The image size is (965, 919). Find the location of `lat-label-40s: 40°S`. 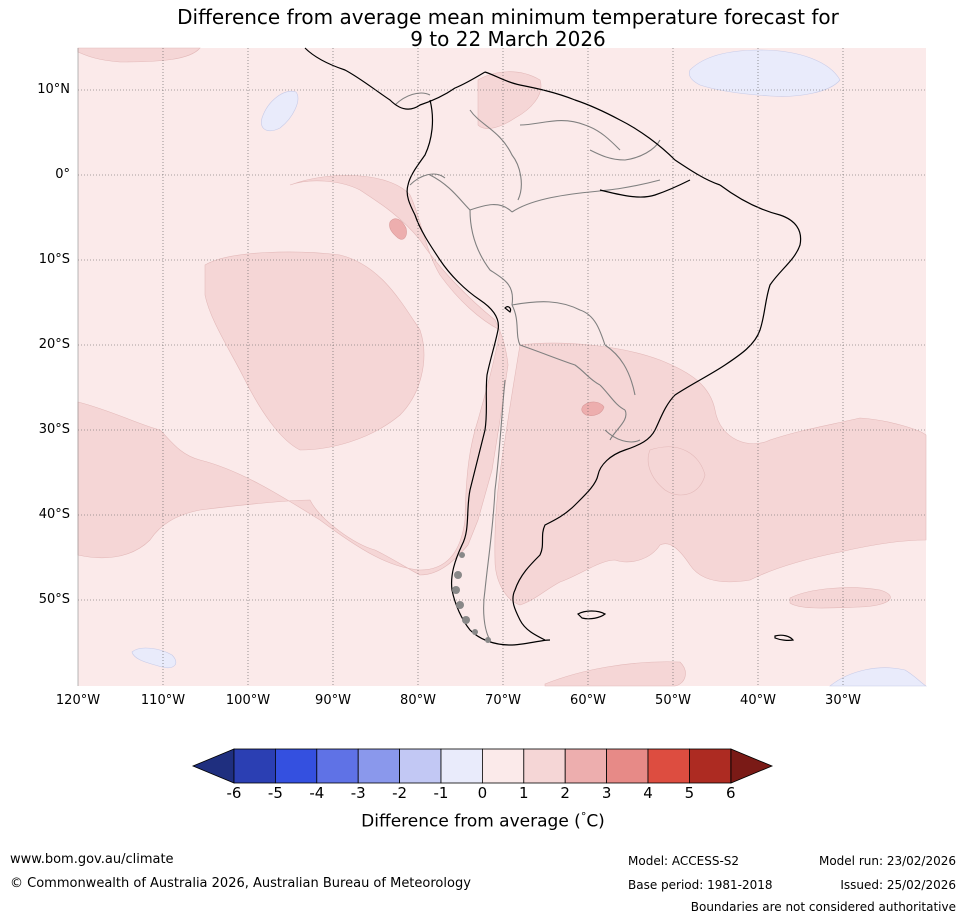

lat-label-40s: 40°S is located at coordinates (54, 514).